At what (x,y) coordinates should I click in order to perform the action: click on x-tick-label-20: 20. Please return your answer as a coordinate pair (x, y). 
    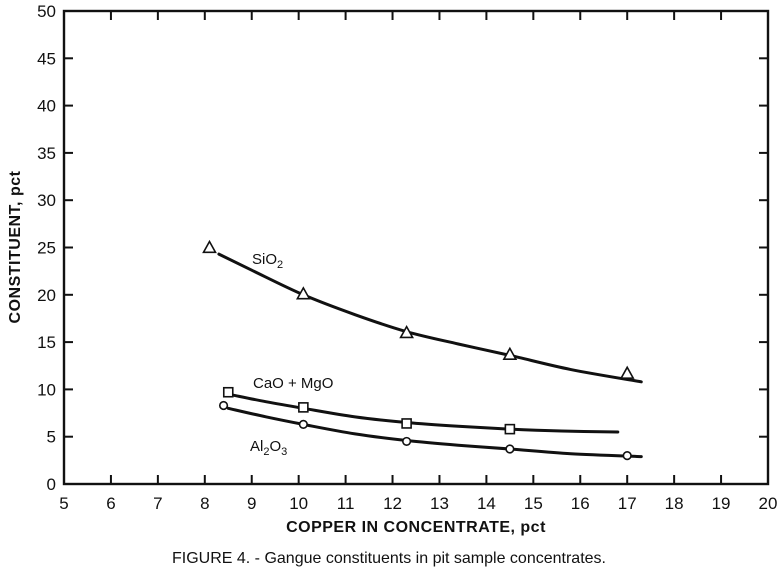
    Looking at the image, I should click on (768, 503).